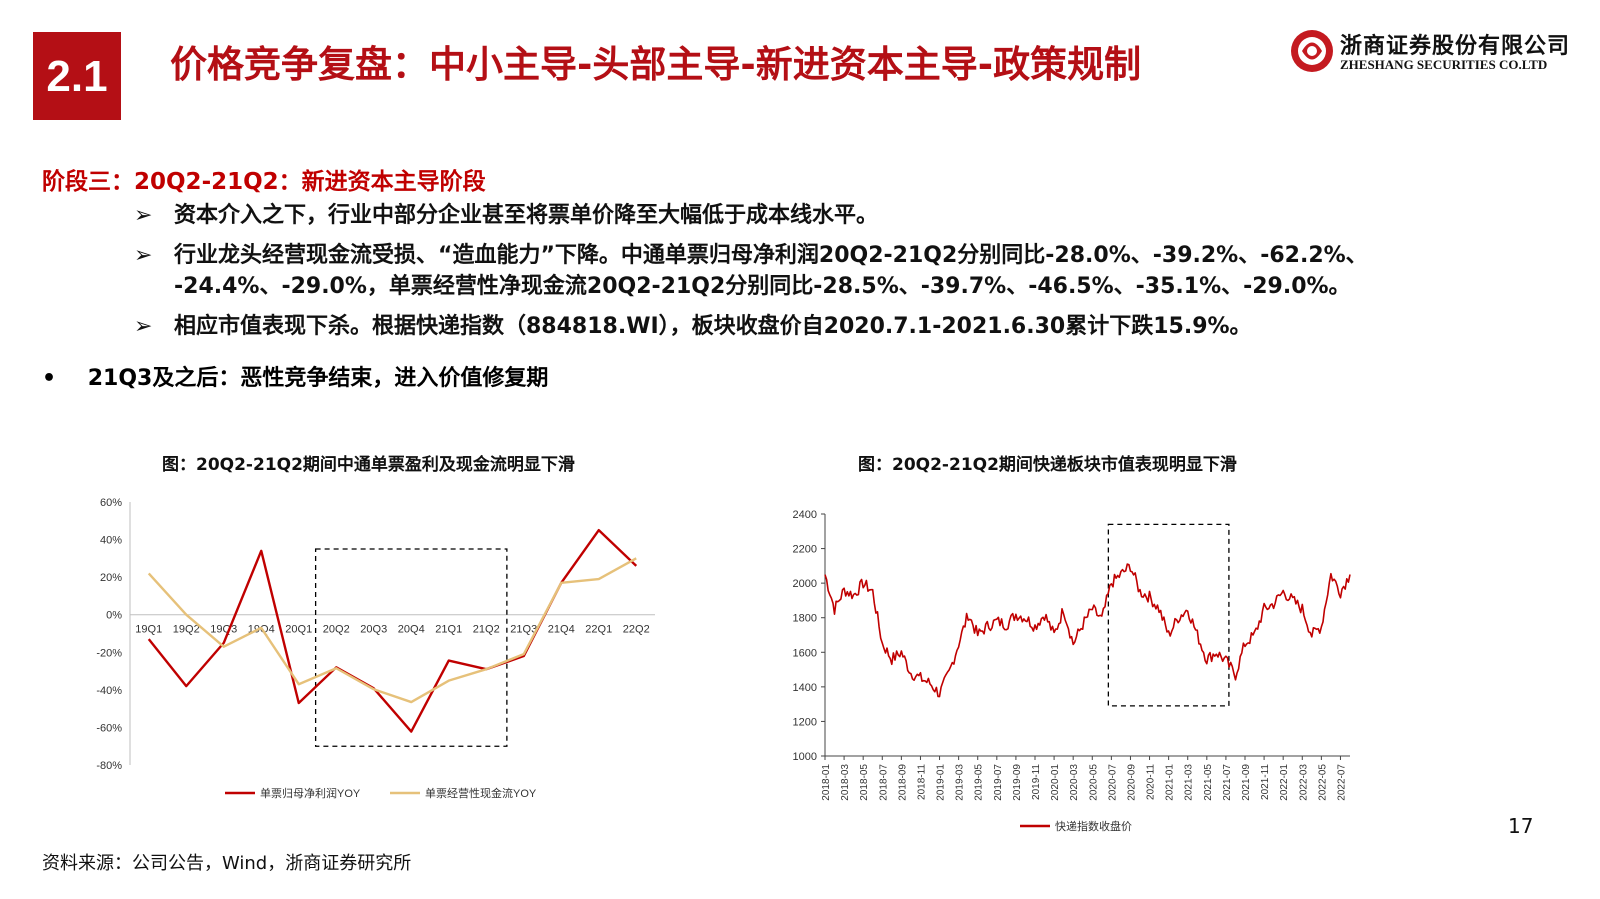  What do you see at coordinates (1131, 782) in the screenshot?
I see `x-tick-label: 2020-09` at bounding box center [1131, 782].